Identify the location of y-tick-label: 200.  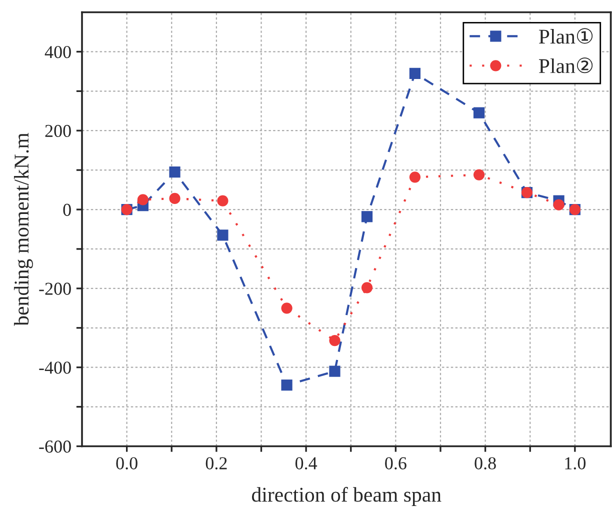
(58, 131).